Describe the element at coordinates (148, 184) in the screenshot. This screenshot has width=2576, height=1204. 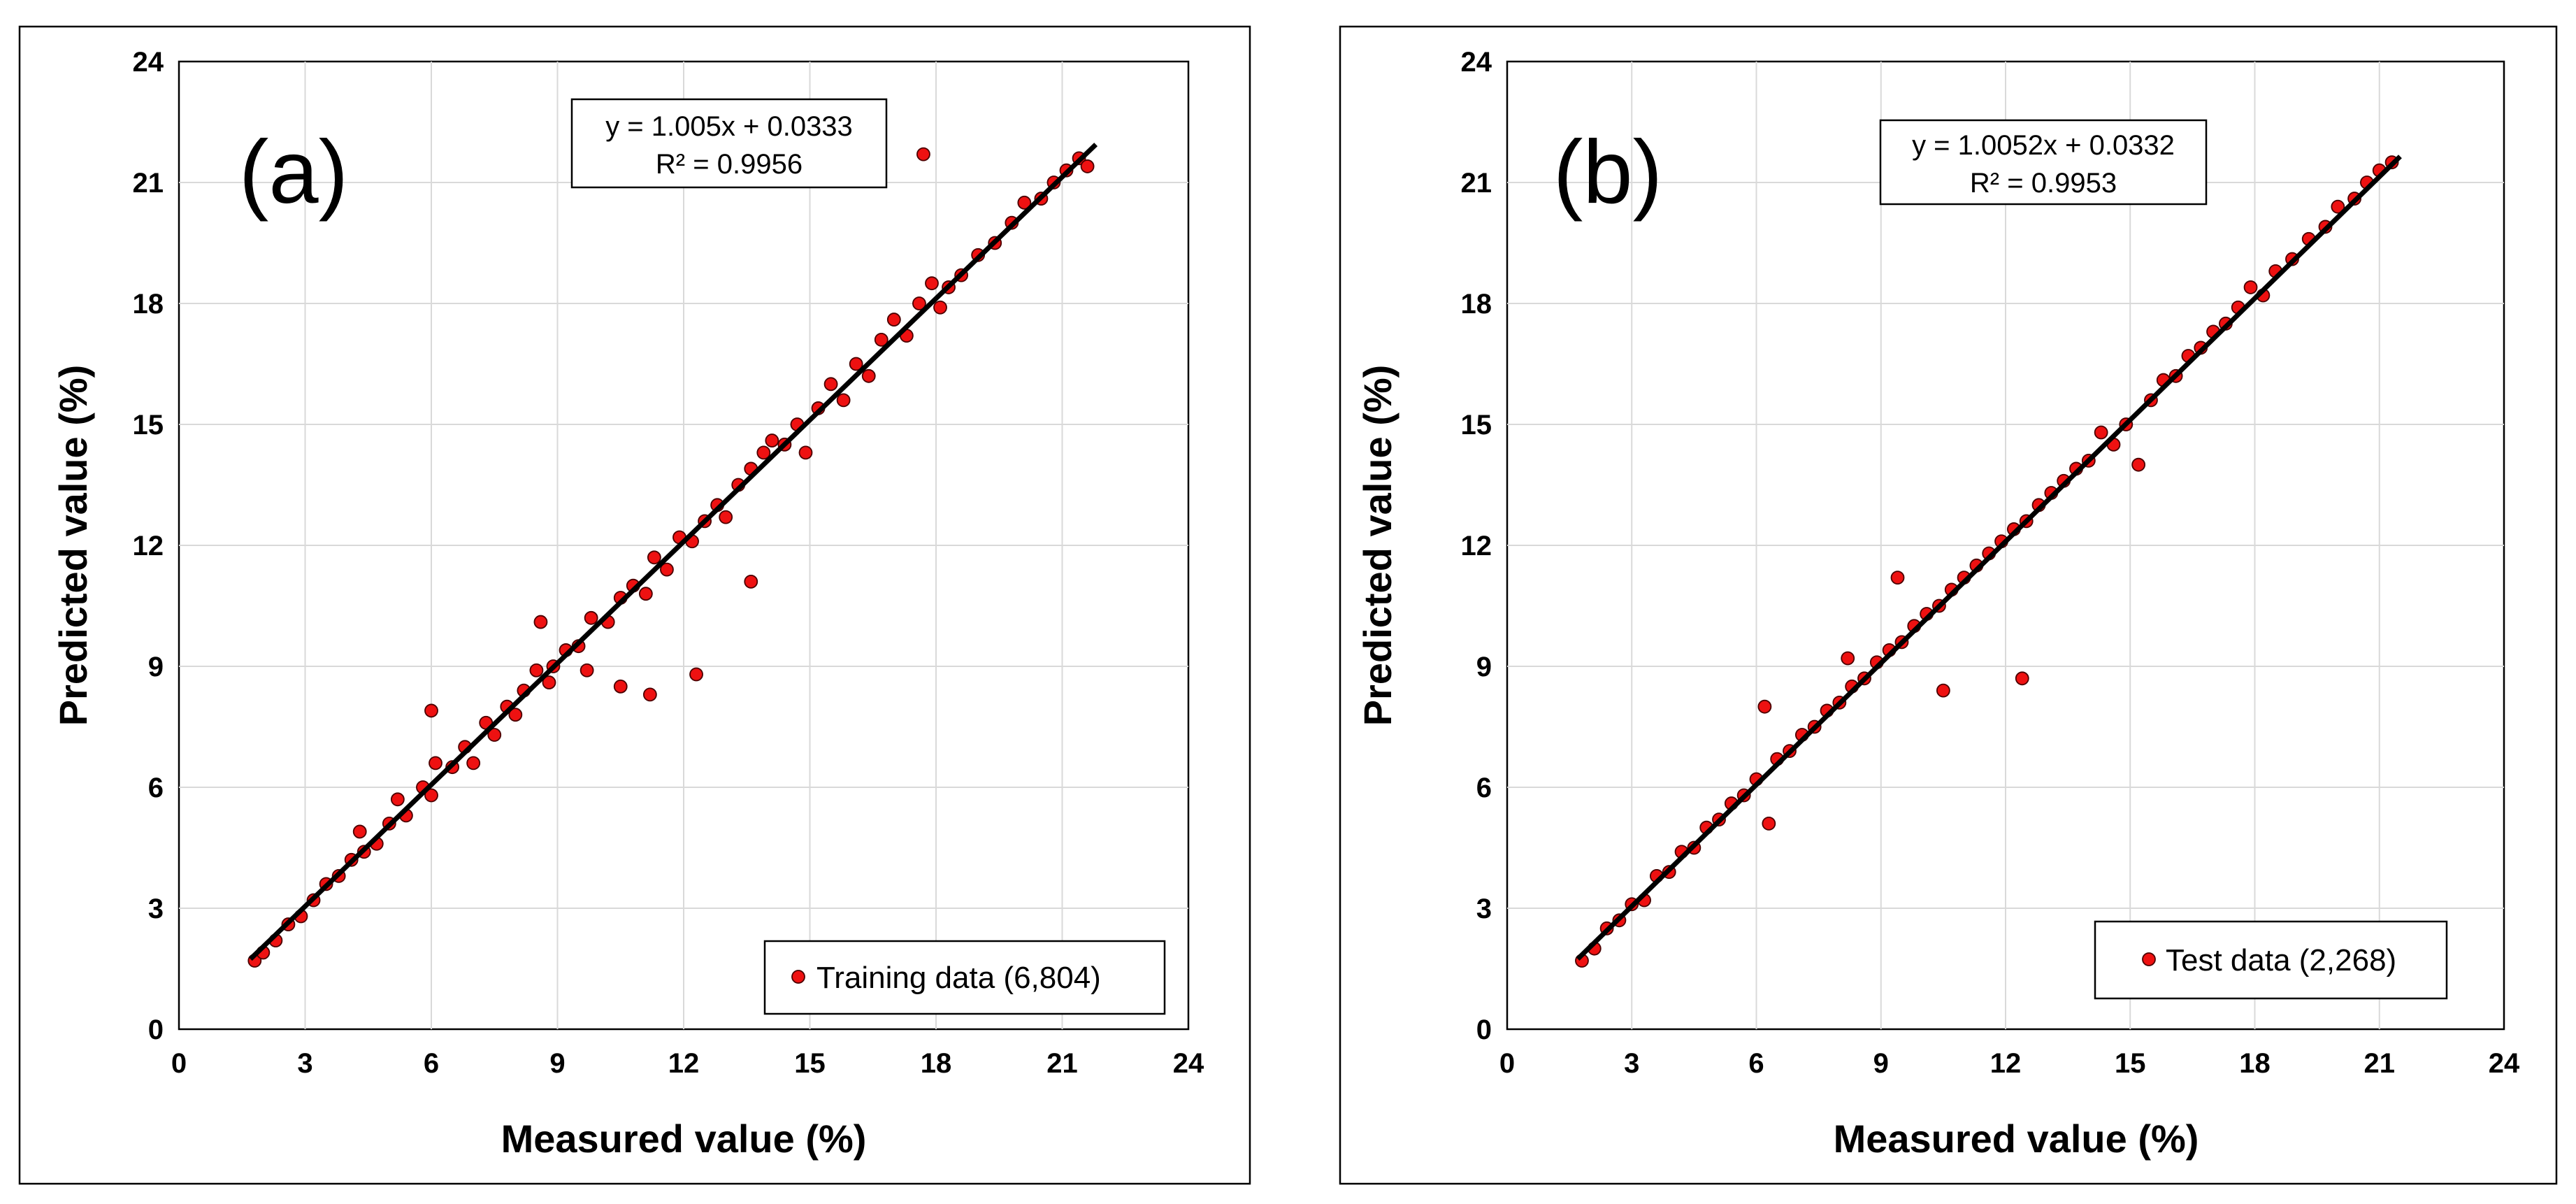
I see `y-tick-label: 21` at that location.